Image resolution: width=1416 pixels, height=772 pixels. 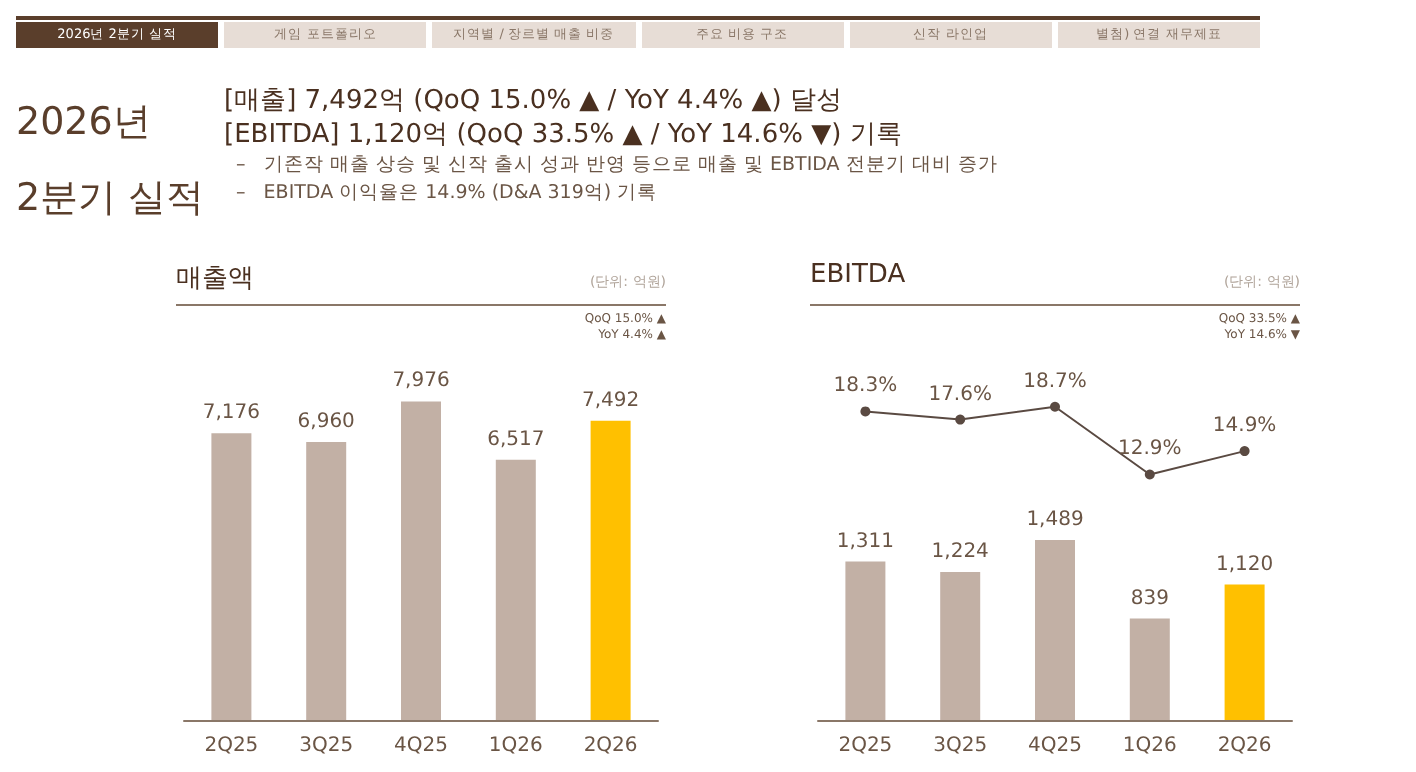 I want to click on data-label: 1,489, so click(x=1055, y=520).